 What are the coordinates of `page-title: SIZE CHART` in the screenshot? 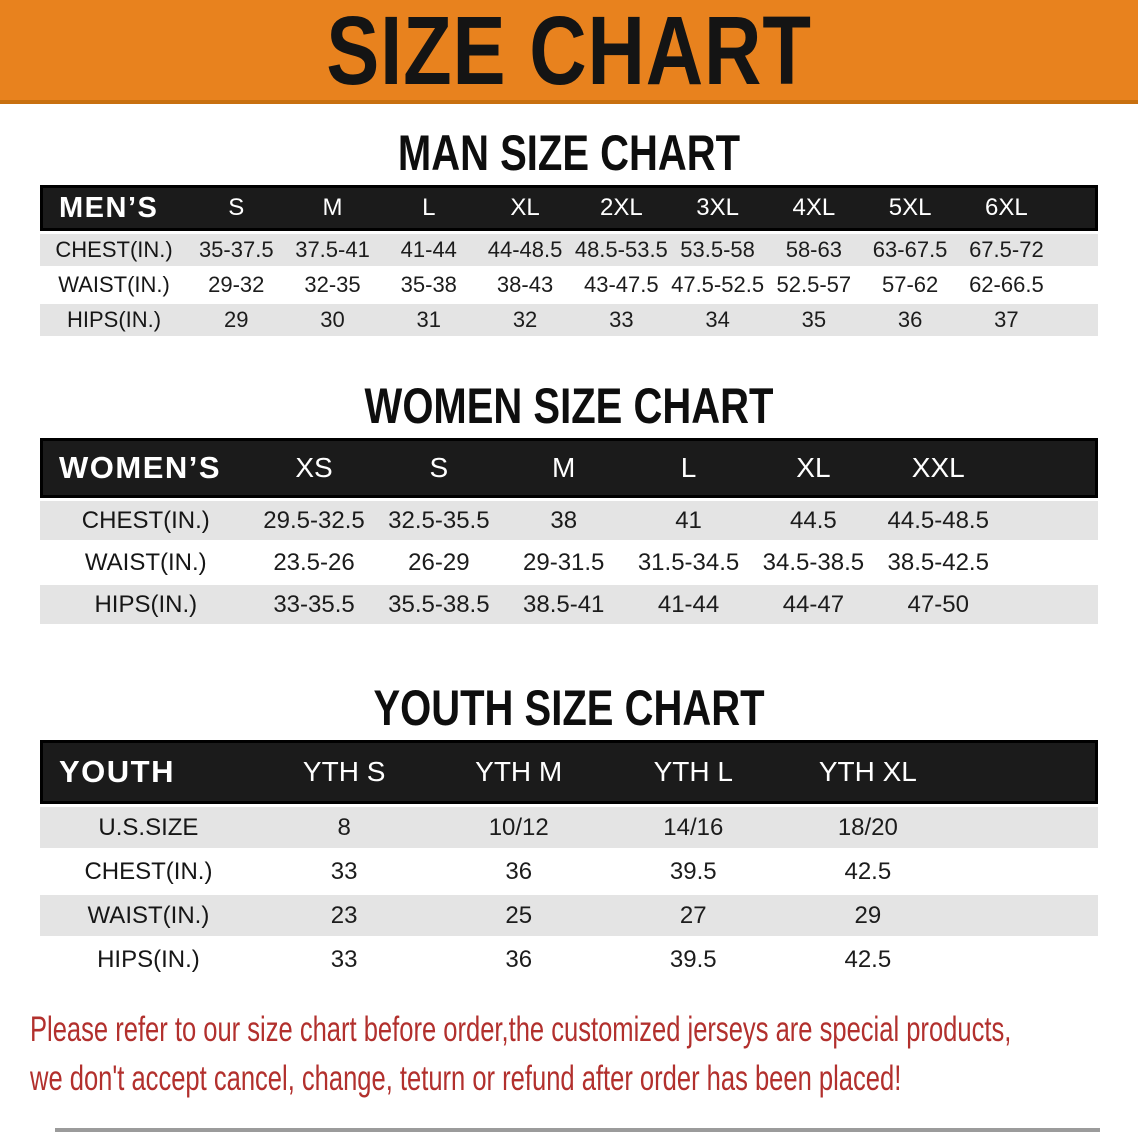 It's located at (569, 52).